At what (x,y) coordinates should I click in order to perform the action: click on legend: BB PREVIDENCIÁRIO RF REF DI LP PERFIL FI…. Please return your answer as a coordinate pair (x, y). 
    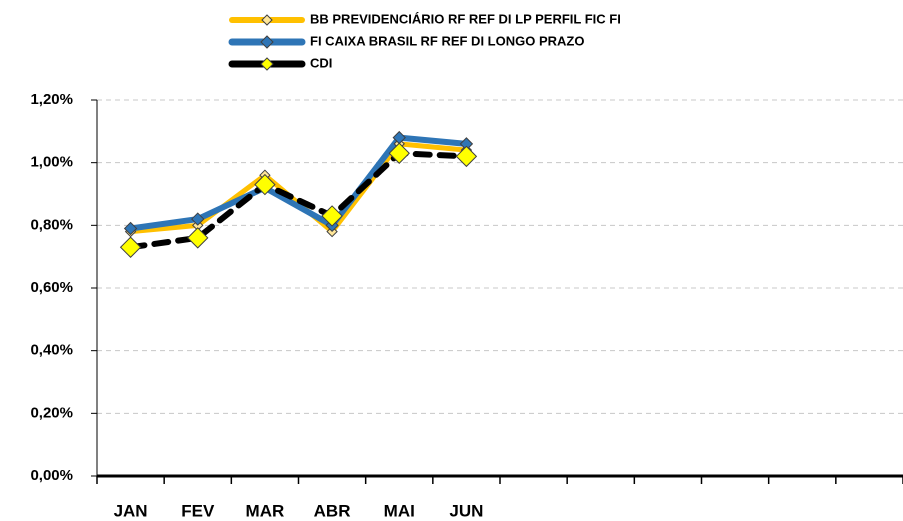
    Looking at the image, I should click on (424, 41).